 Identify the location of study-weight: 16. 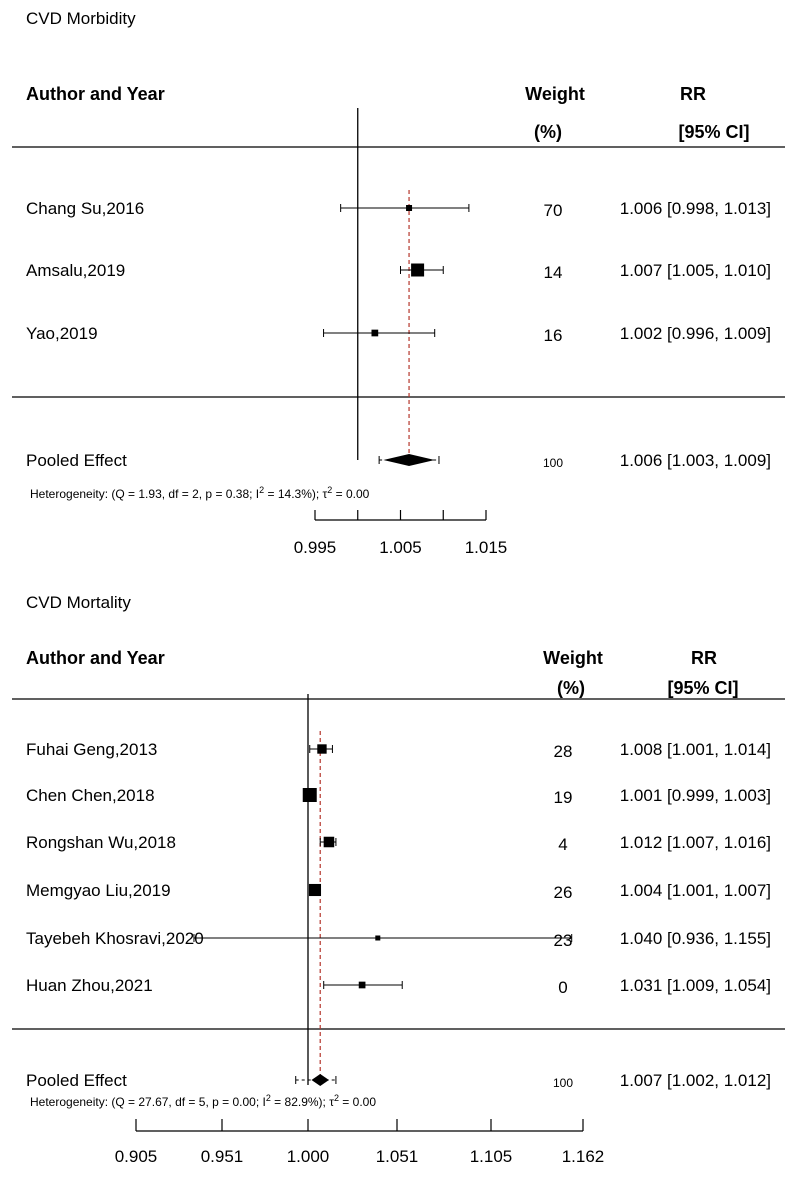
(553, 335).